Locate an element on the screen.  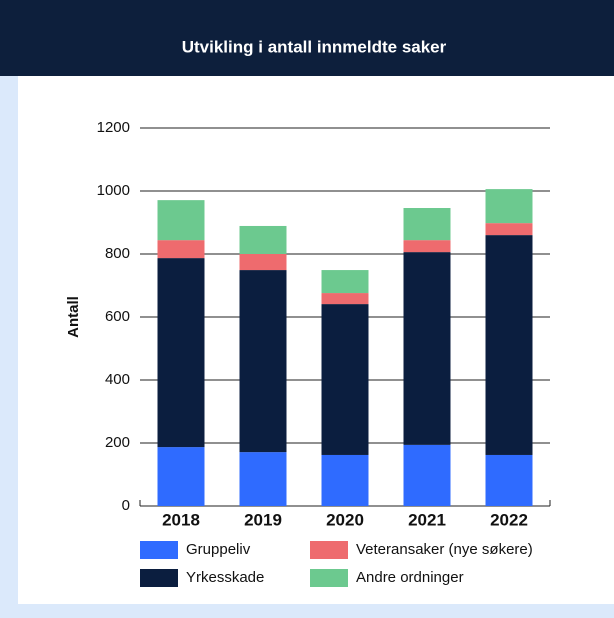
x-tick-label: 2022 is located at coordinates (509, 519).